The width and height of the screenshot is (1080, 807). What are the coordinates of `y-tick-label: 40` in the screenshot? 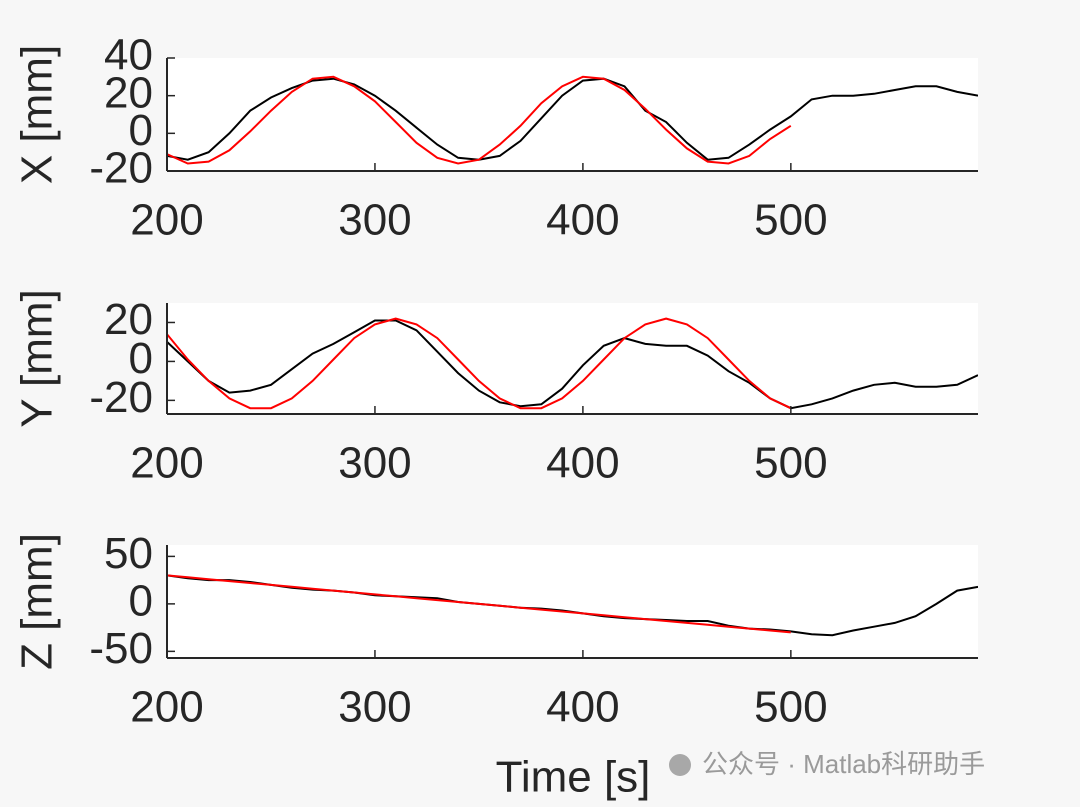 It's located at (128, 55).